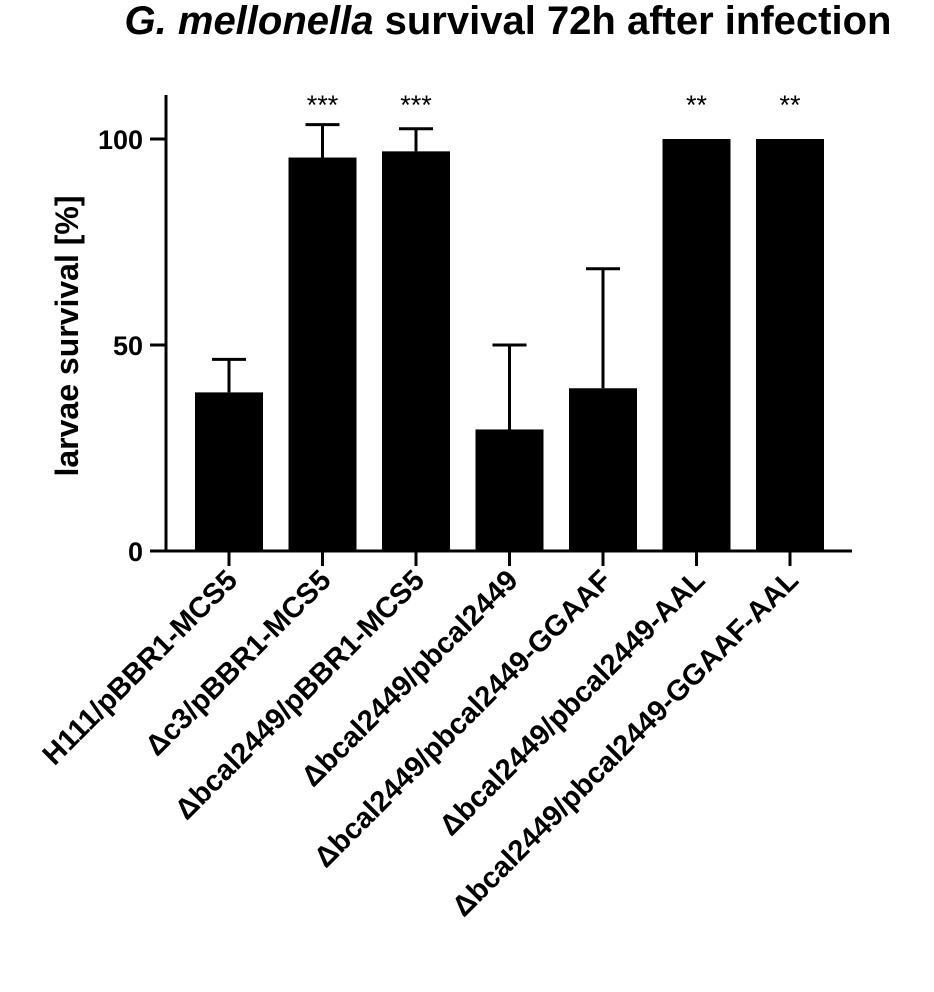 The width and height of the screenshot is (934, 992). What do you see at coordinates (238, 663) in the screenshot?
I see `x-category-label: Δc3/pBBR1-MCS5` at bounding box center [238, 663].